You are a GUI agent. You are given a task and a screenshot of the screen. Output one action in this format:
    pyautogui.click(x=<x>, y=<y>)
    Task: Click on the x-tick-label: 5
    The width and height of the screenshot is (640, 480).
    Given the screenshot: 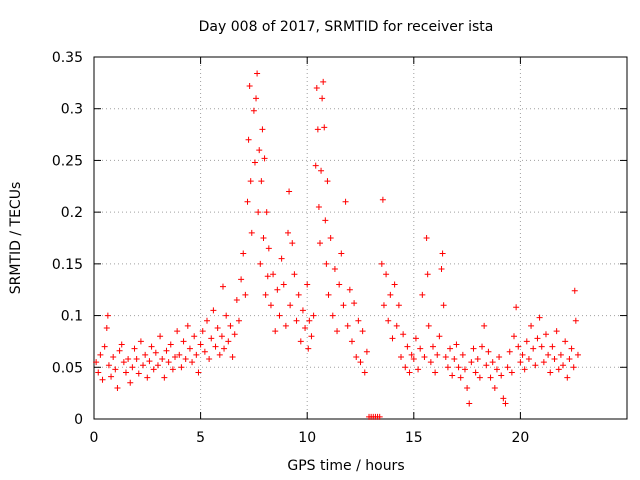 What is the action you would take?
    pyautogui.click(x=200, y=438)
    